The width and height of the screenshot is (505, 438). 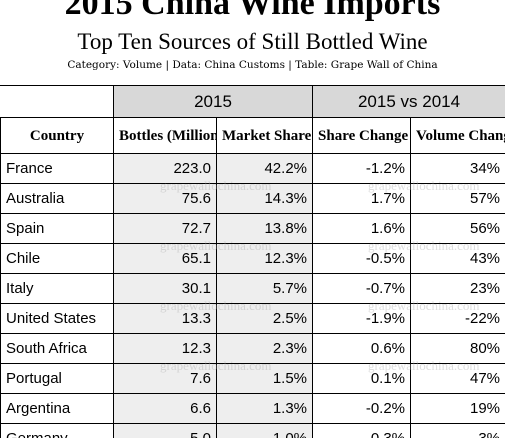 I want to click on cell-share-change: 0.1%, so click(x=362, y=378).